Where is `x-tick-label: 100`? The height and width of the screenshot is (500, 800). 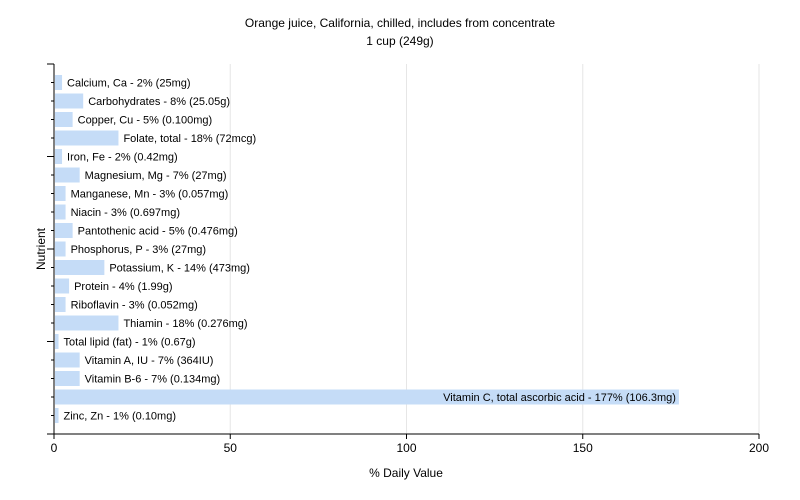
x-tick-label: 100 is located at coordinates (406, 448).